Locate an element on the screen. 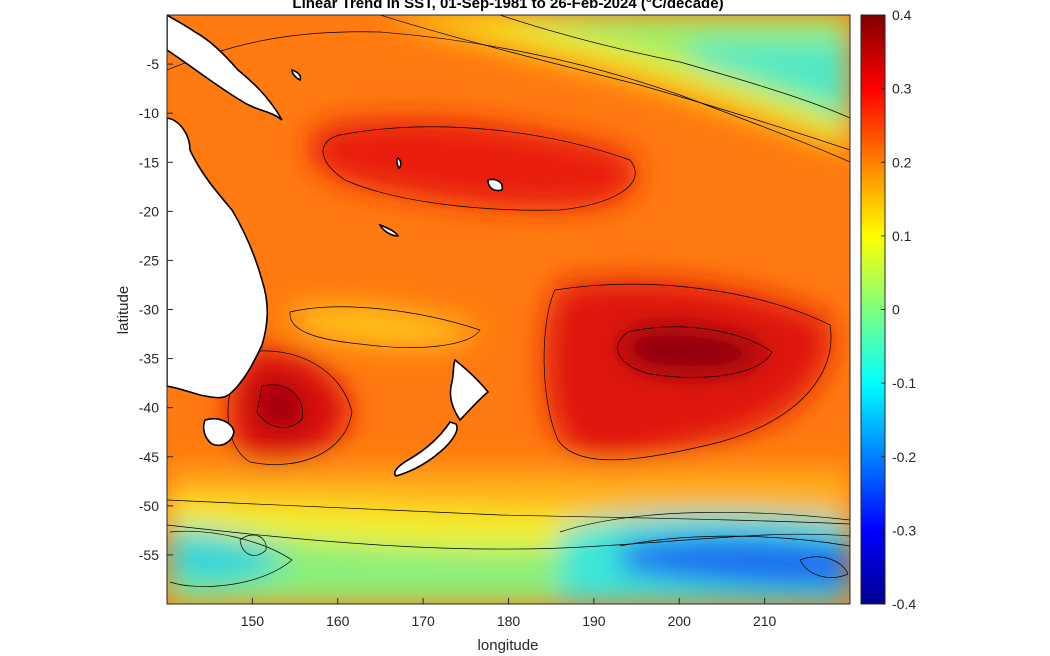 The height and width of the screenshot is (656, 1050). region-tropical-red is located at coordinates (473, 164).